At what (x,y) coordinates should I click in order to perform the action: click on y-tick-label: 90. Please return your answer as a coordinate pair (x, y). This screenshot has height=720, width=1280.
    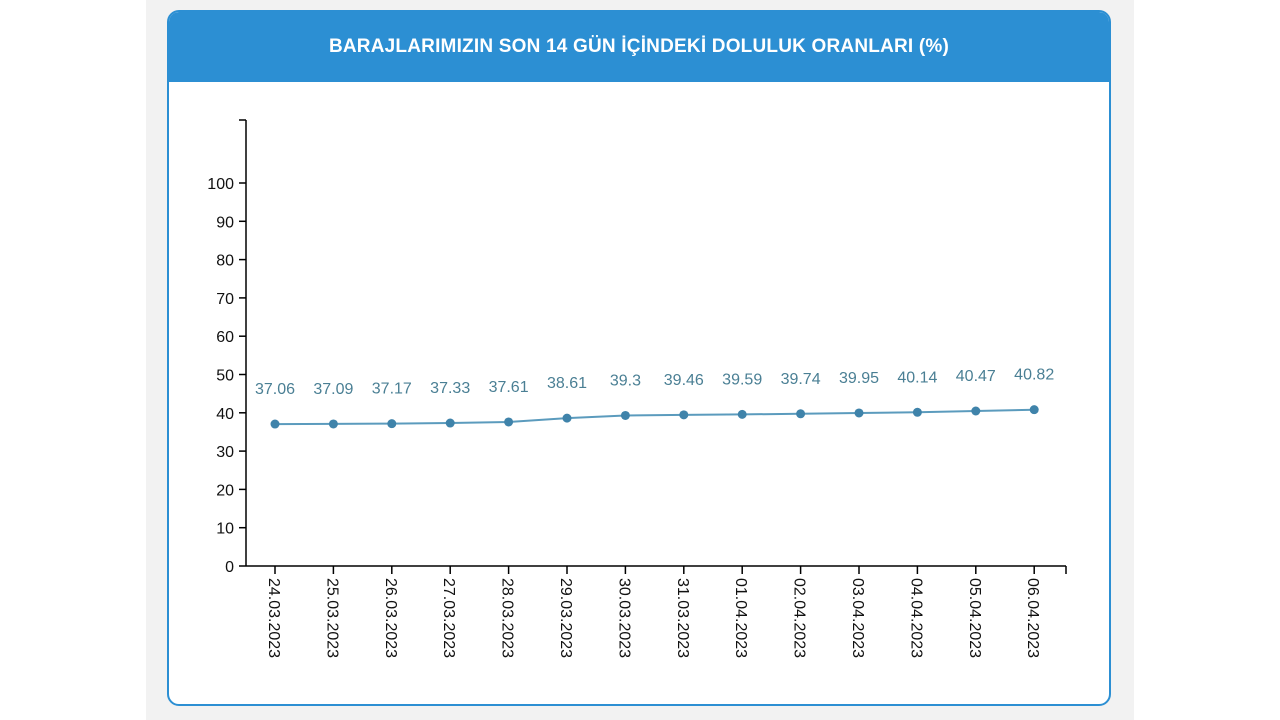
    Looking at the image, I should click on (225, 222).